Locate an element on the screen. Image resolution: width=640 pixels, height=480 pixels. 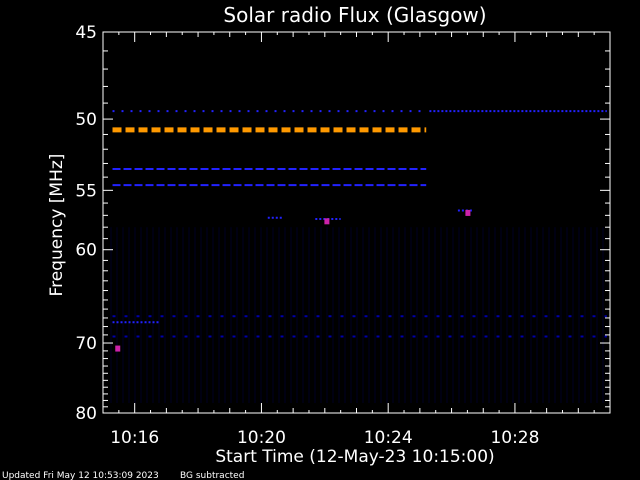
x-axis-label: Start Time (12-May-23 10:15:00) is located at coordinates (354, 457).